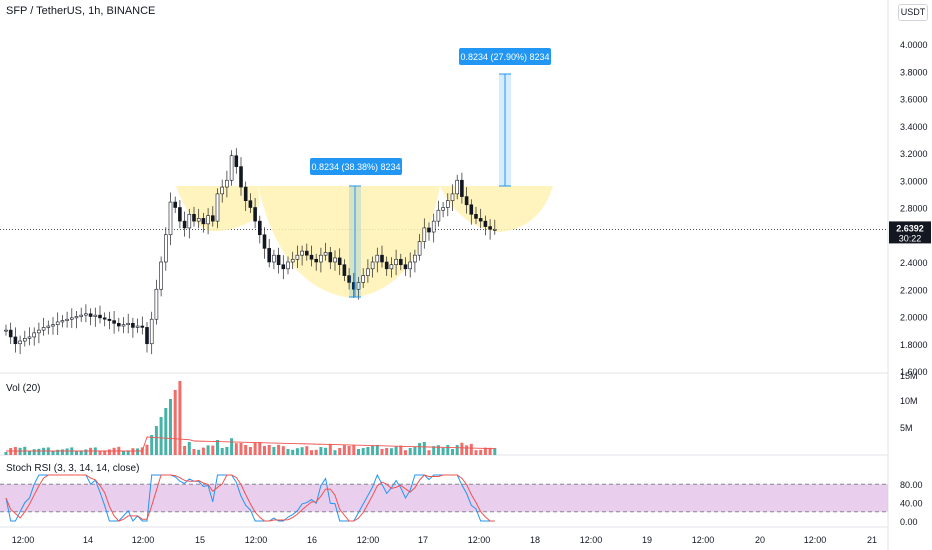  What do you see at coordinates (914, 154) in the screenshot?
I see `price-tick-label: 3.2000` at bounding box center [914, 154].